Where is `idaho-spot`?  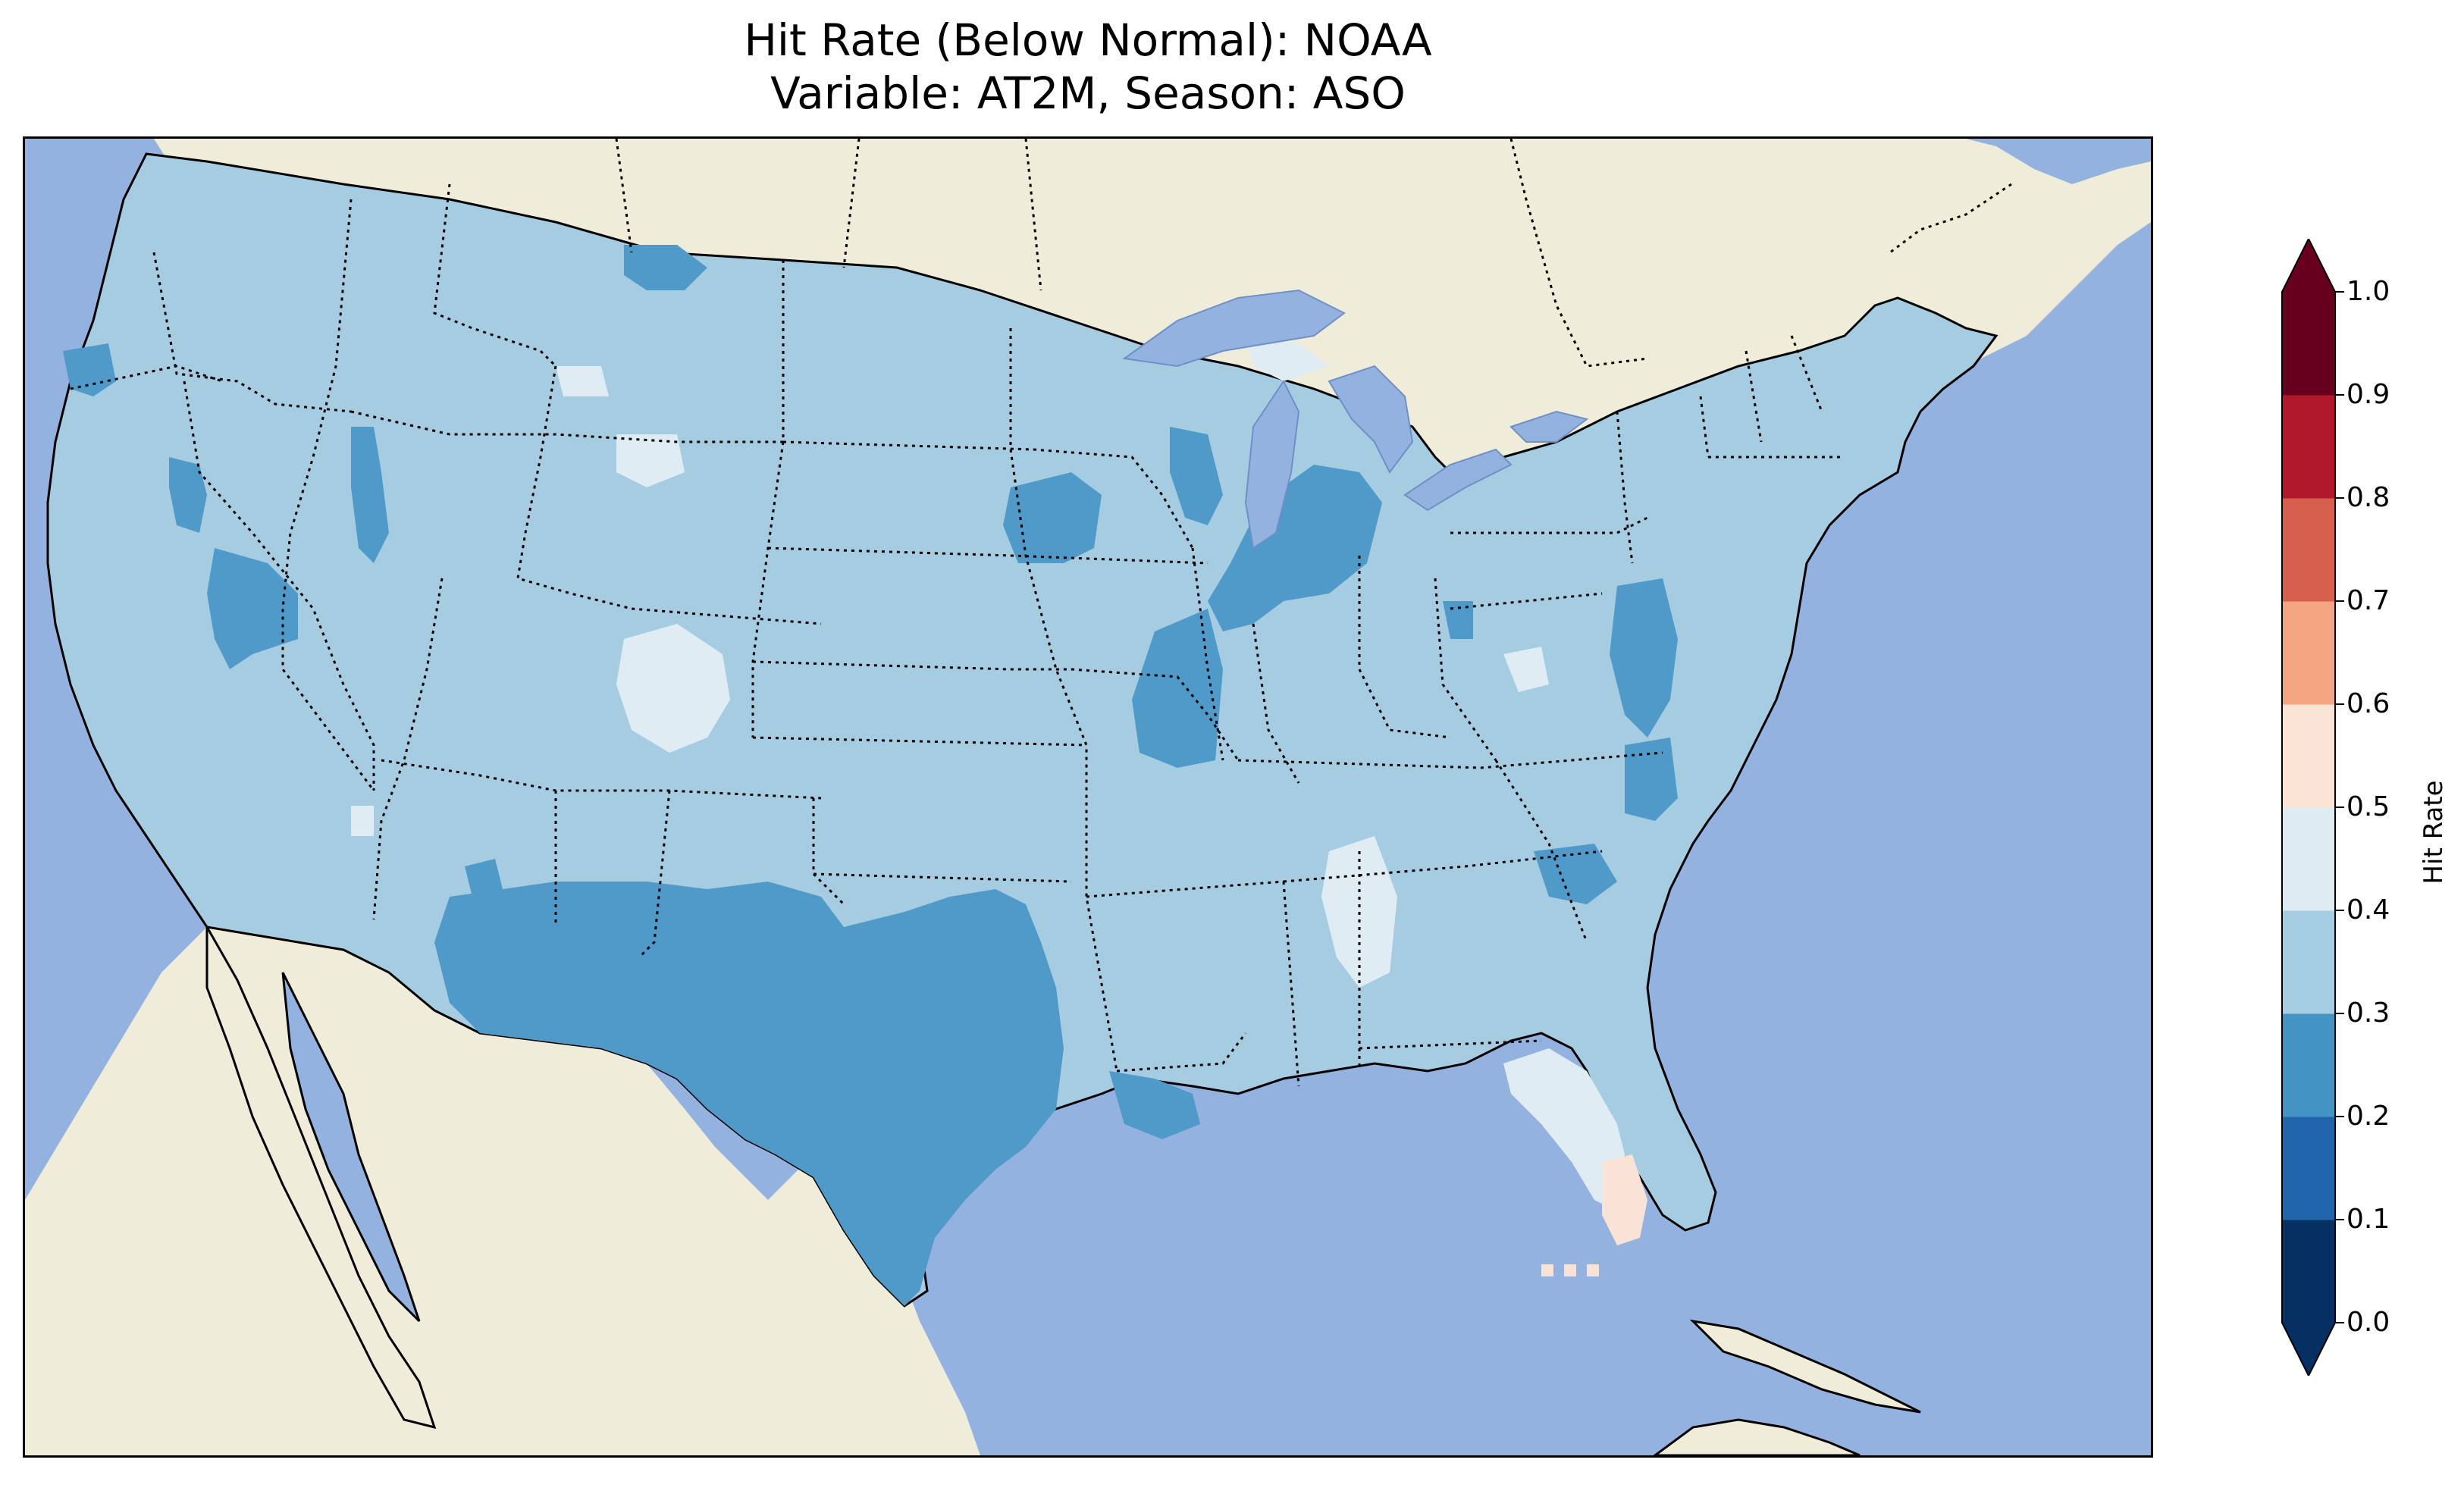
idaho-spot is located at coordinates (582, 381).